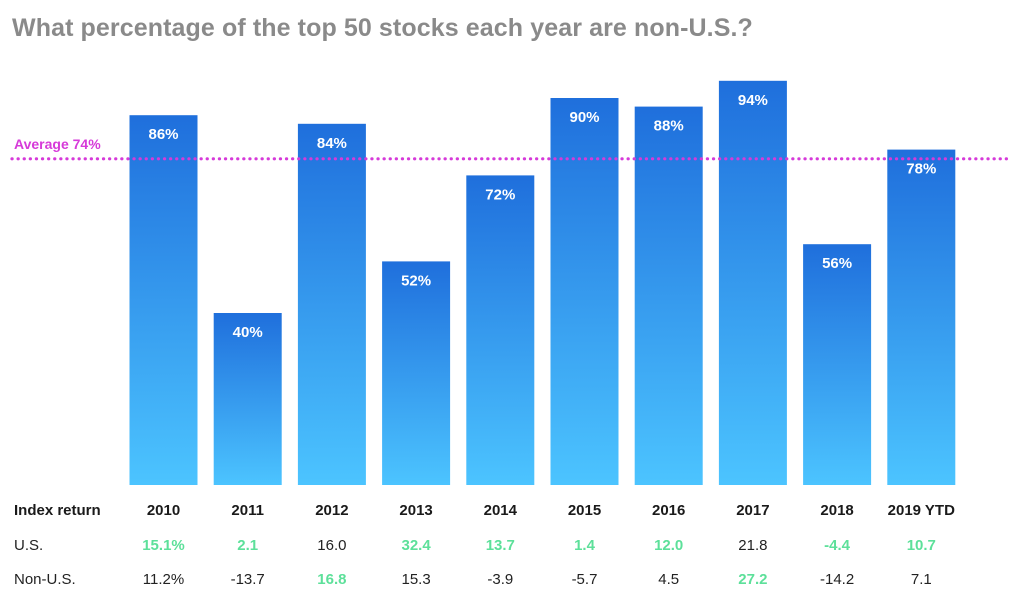  I want to click on column-header-2013: 2013, so click(416, 510).